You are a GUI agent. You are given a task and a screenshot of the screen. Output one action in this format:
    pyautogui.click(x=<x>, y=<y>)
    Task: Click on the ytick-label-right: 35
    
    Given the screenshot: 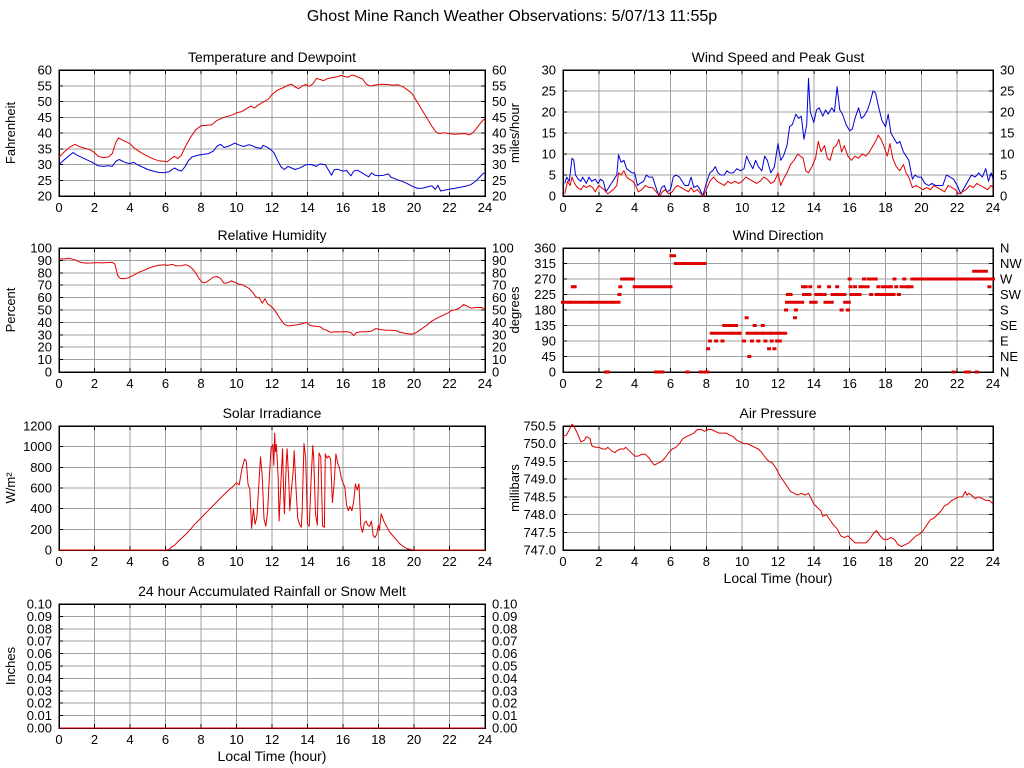 What is the action you would take?
    pyautogui.click(x=499, y=148)
    